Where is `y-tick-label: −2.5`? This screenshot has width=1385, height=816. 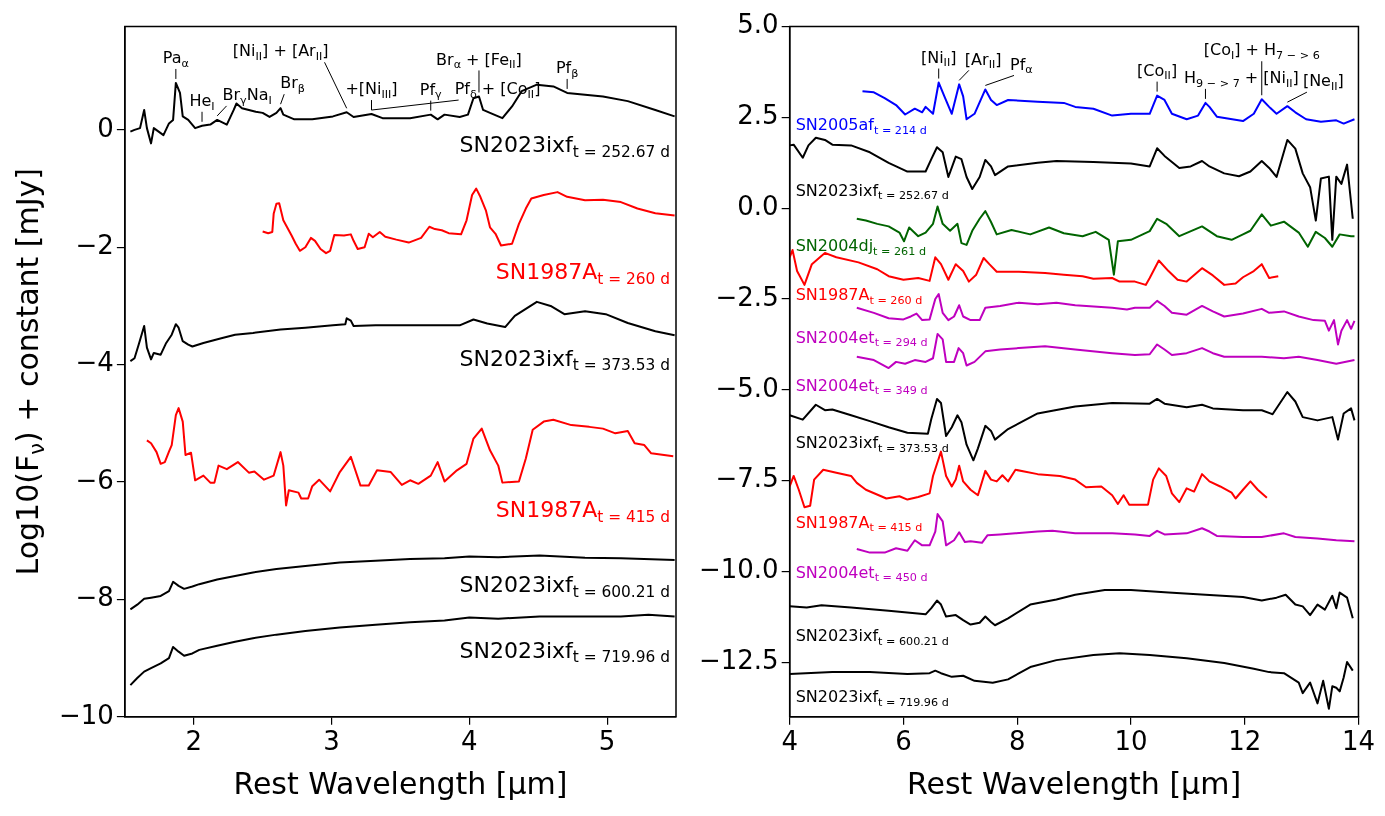 y-tick-label: −2.5 is located at coordinates (747, 296).